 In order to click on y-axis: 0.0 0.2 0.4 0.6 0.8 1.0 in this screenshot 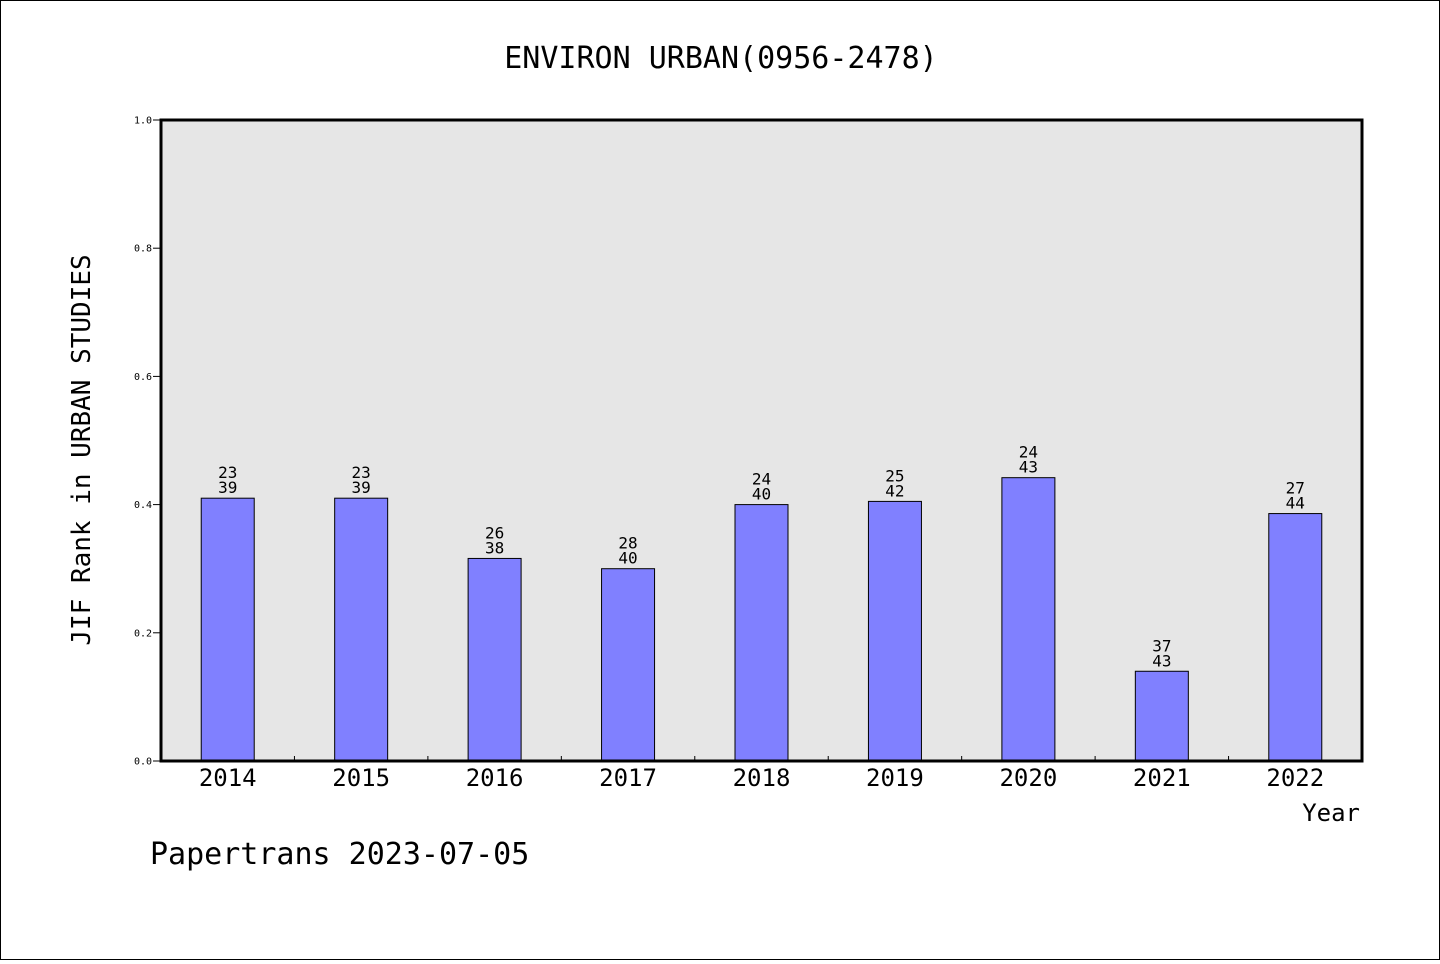, I will do `click(147, 442)`.